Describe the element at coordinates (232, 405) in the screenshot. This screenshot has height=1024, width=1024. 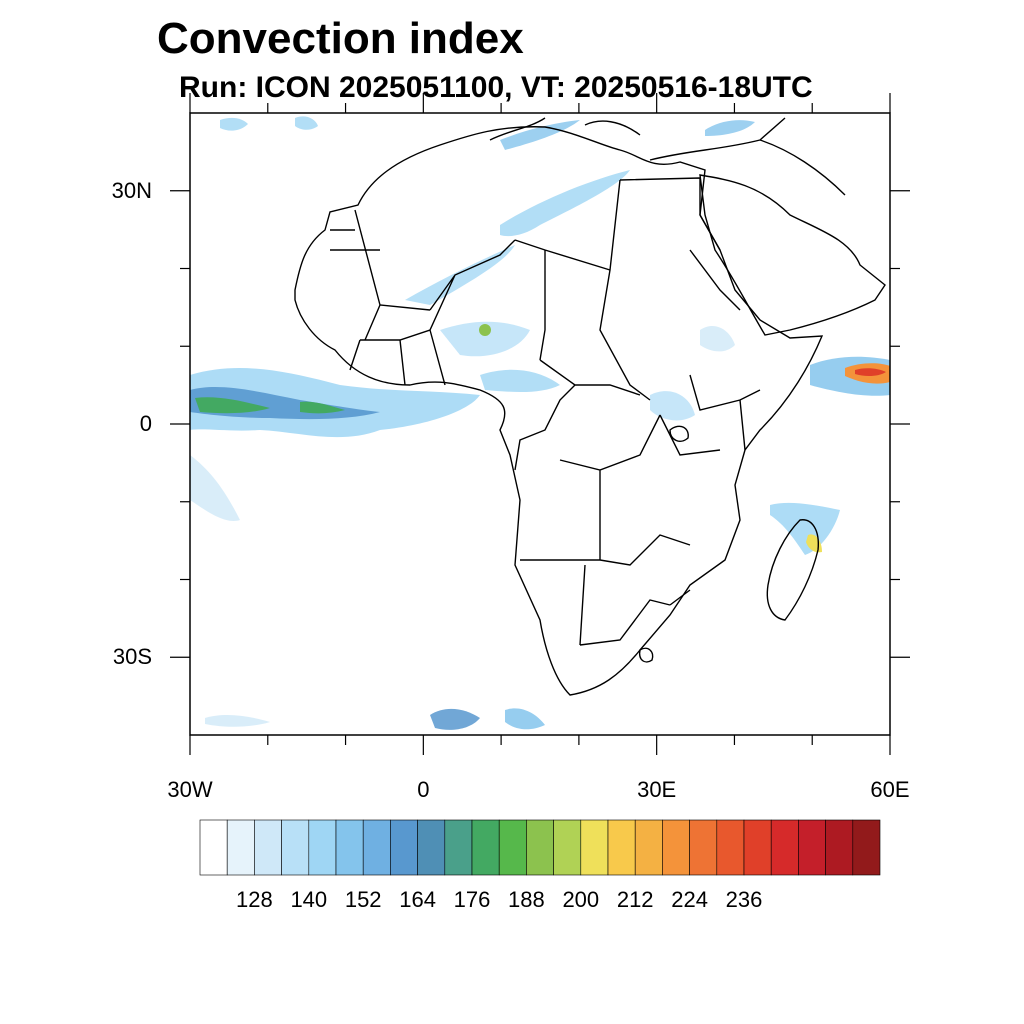
I see `convection-area-atlantic-peak` at that location.